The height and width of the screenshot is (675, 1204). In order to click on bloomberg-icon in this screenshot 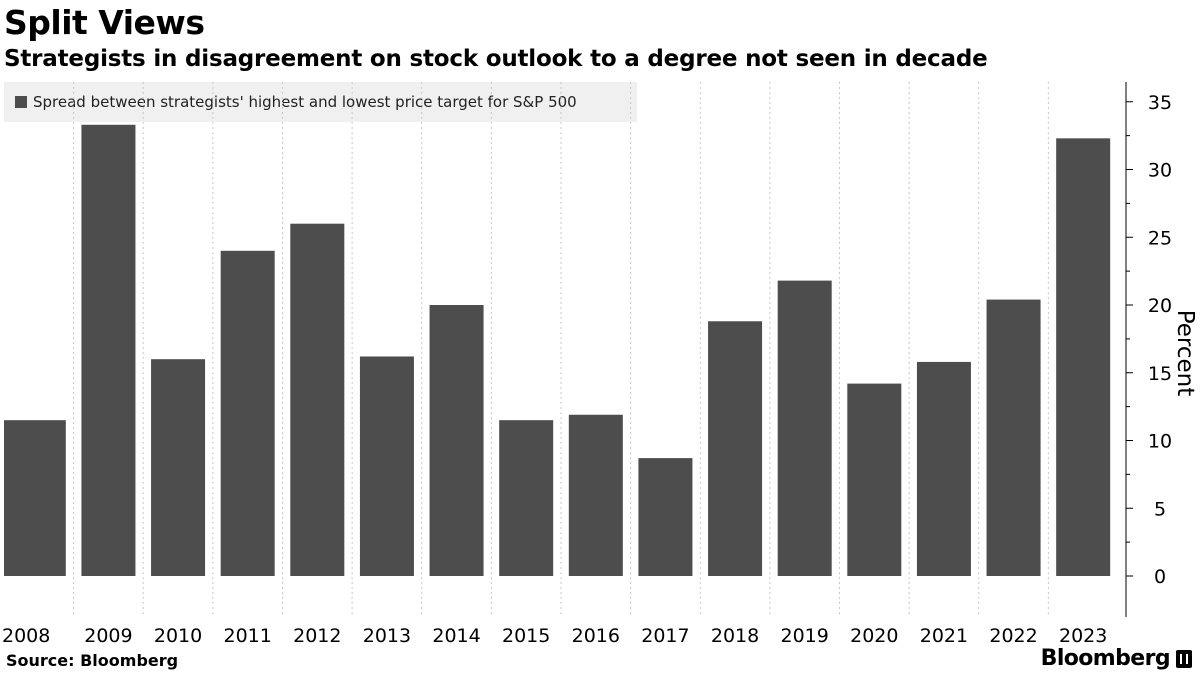, I will do `click(1184, 658)`.